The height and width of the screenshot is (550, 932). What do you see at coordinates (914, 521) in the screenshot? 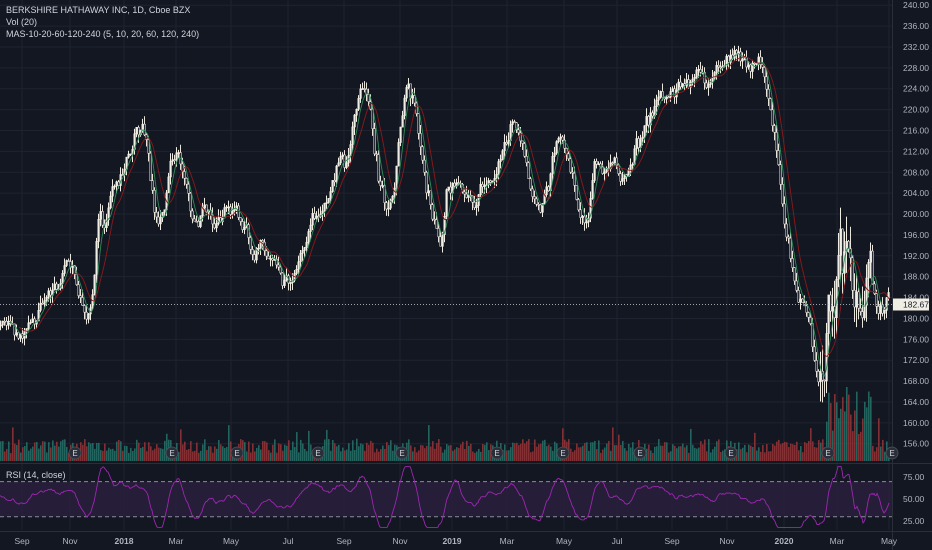
I see `rsi-tick-label: 25.00` at bounding box center [914, 521].